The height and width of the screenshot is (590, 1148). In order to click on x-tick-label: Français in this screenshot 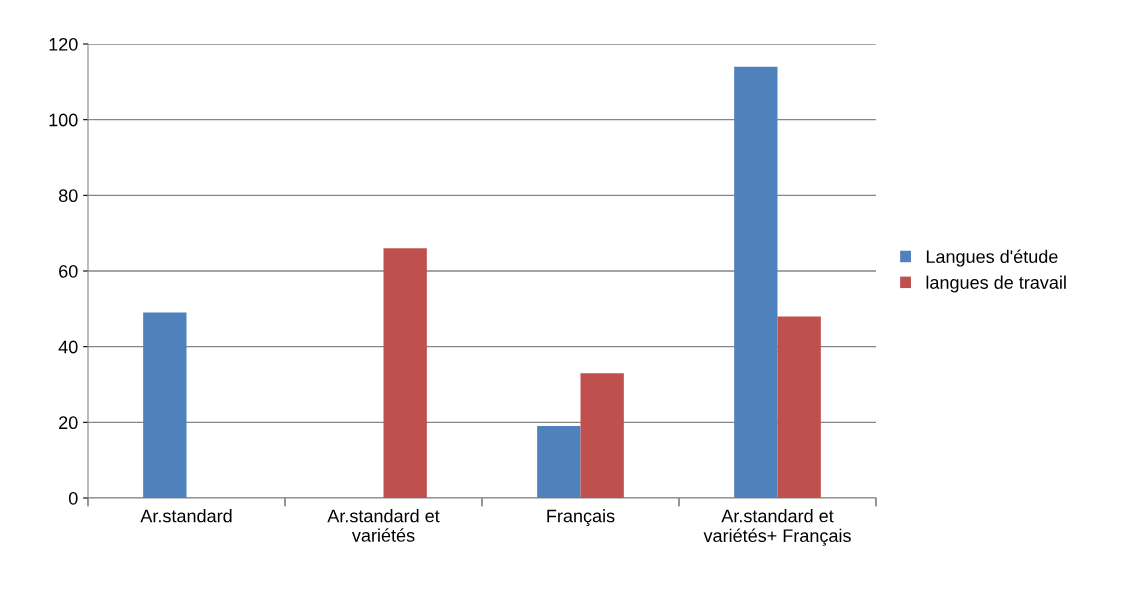, I will do `click(581, 518)`.